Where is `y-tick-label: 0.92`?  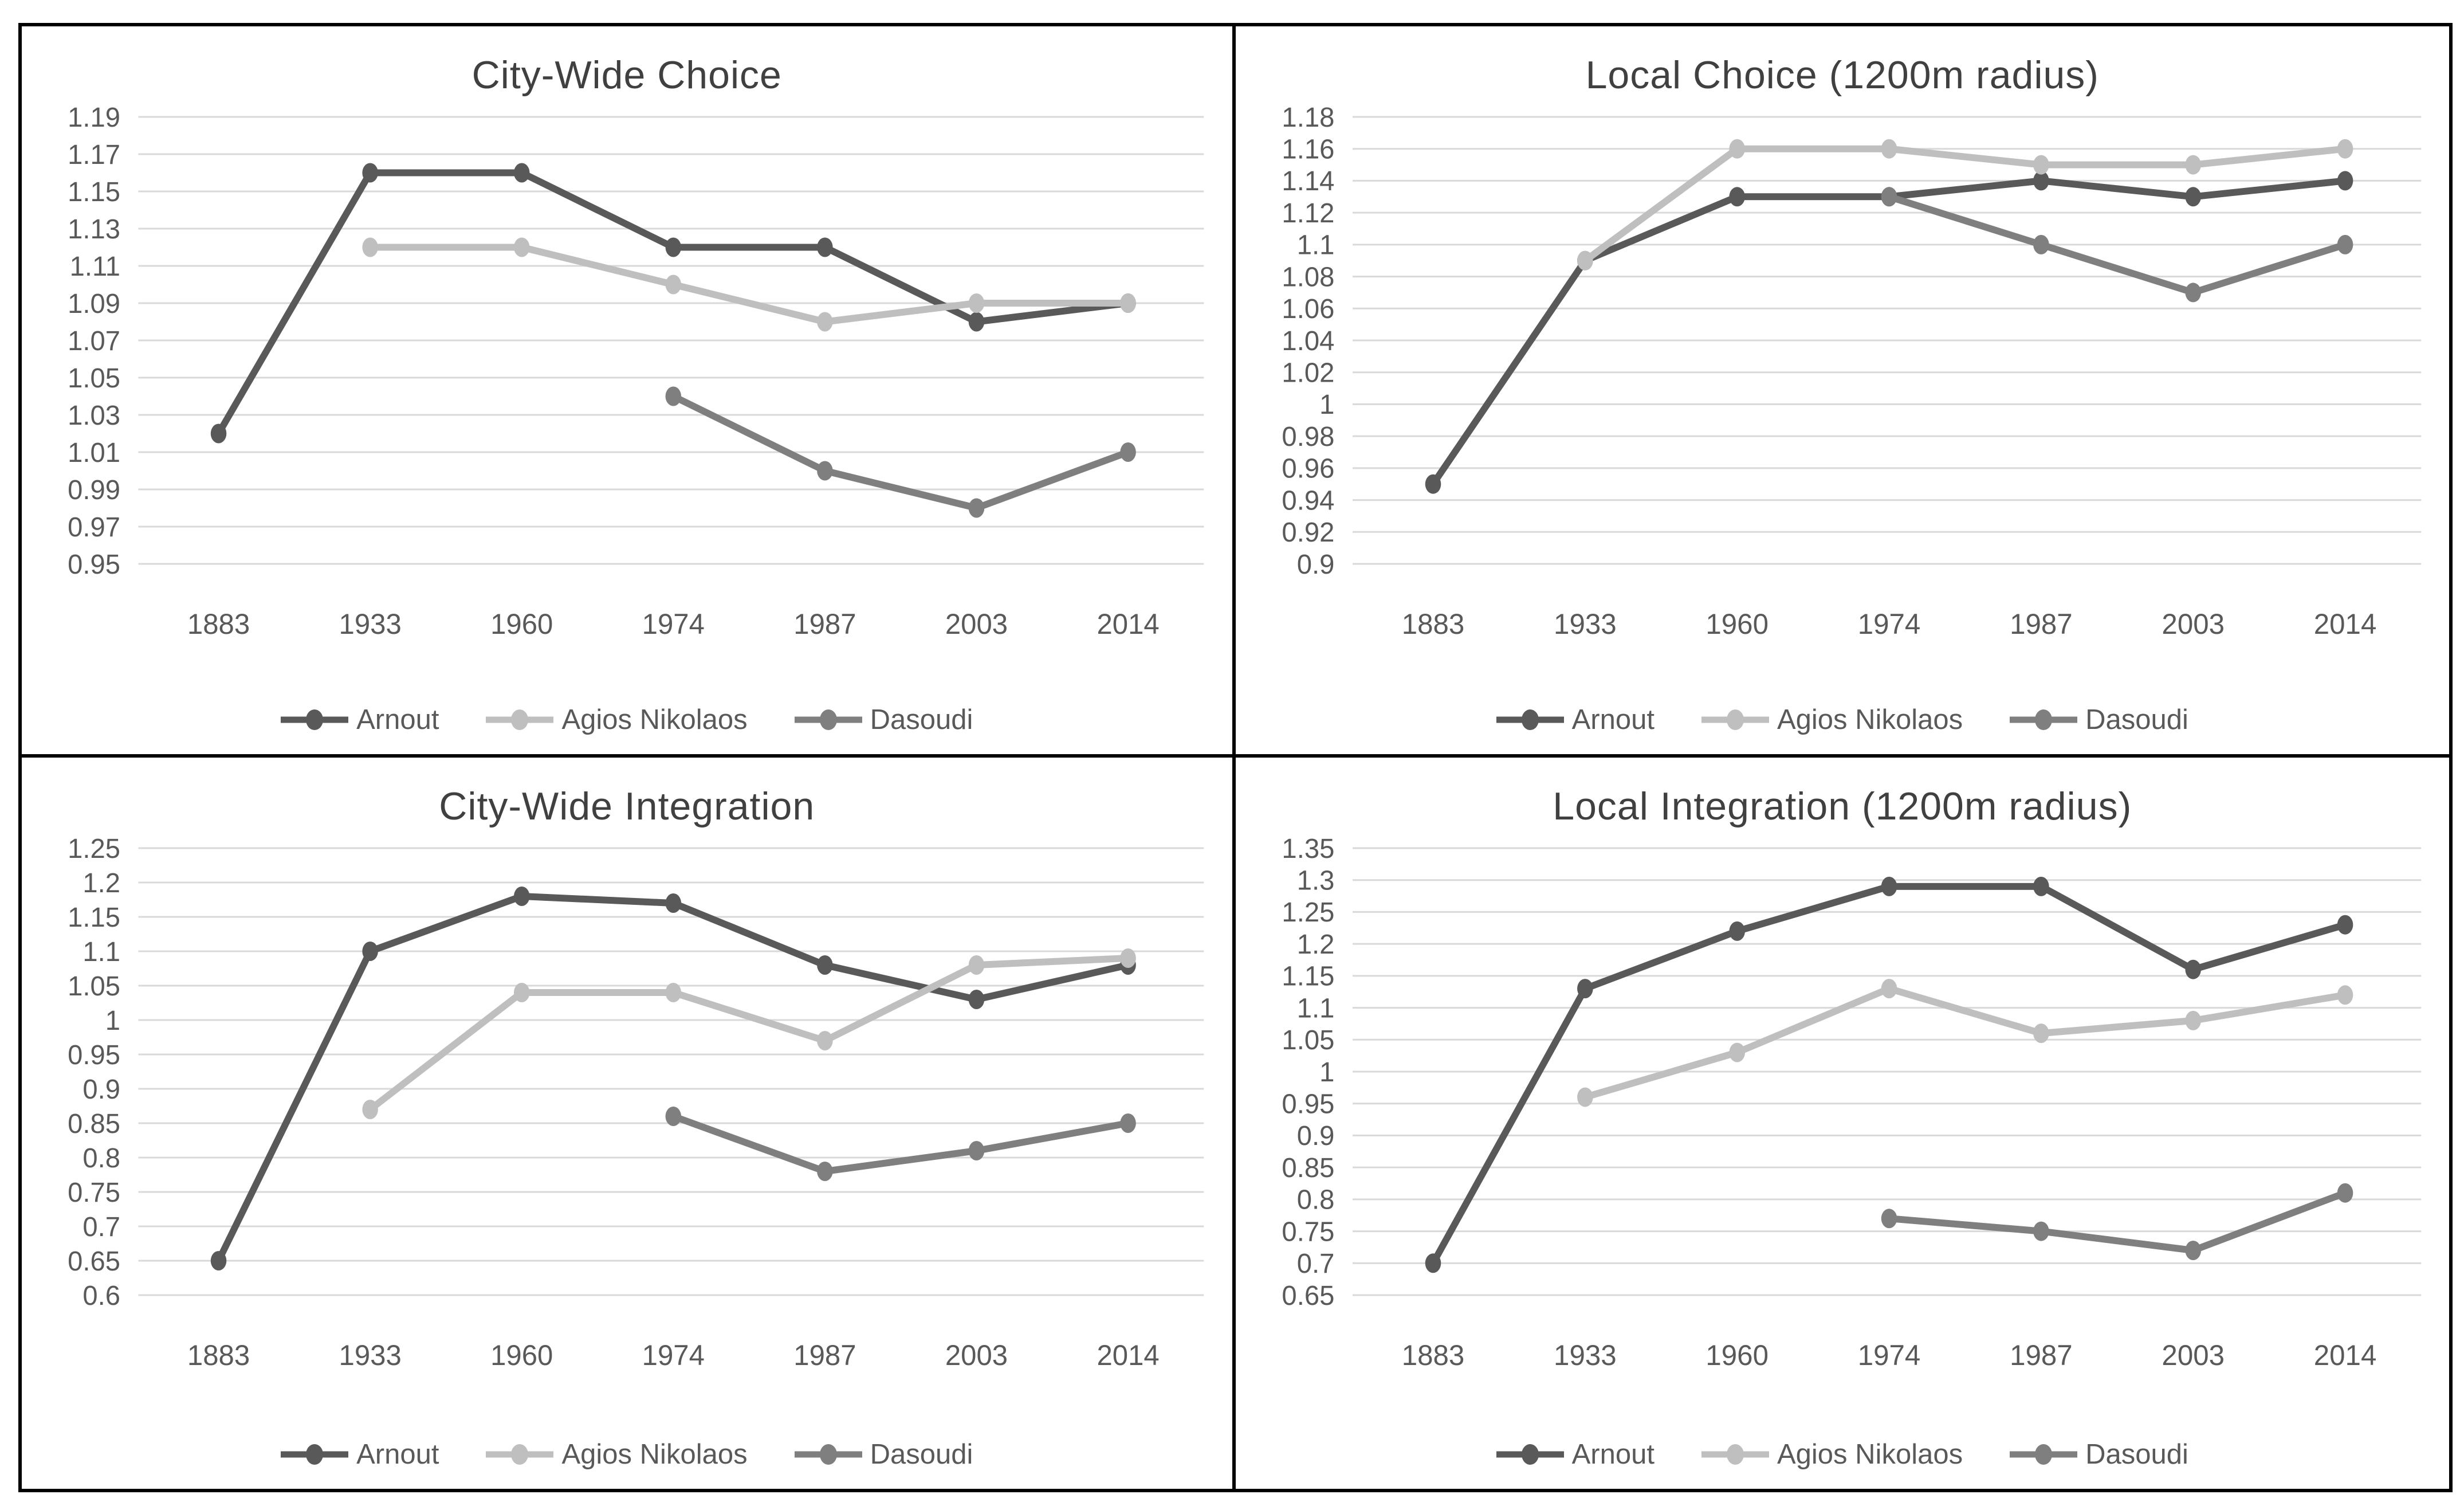 y-tick-label: 0.92 is located at coordinates (1308, 532).